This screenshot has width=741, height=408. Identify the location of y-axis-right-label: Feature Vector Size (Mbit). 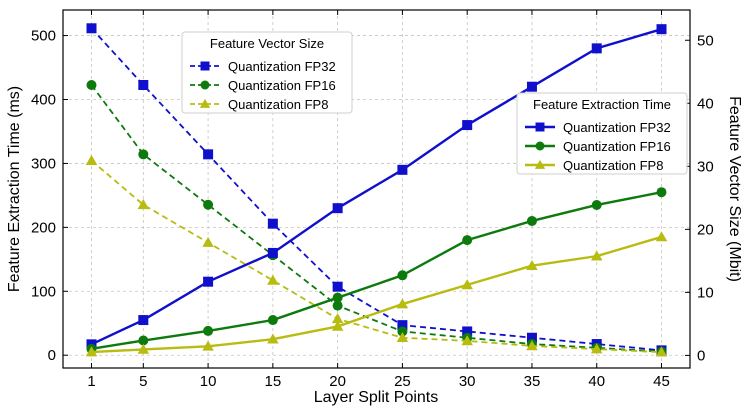
(733, 189).